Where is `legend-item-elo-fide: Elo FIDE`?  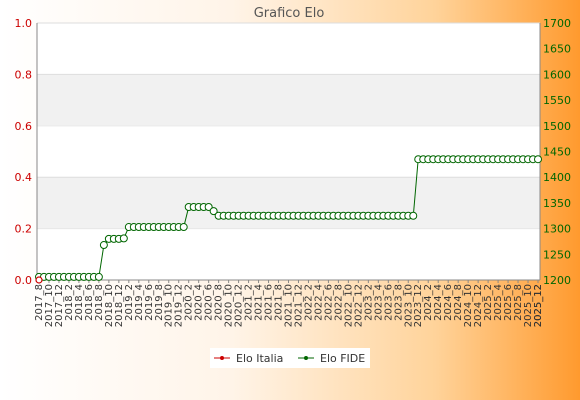 legend-item-elo-fide: Elo FIDE is located at coordinates (331, 358).